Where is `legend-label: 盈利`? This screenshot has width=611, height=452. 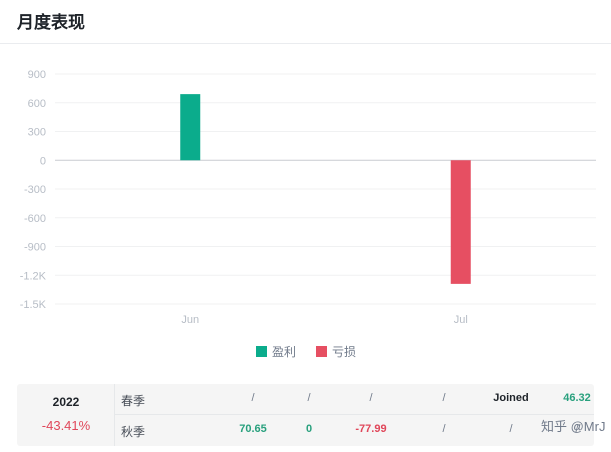
legend-label: 盈利 is located at coordinates (284, 352).